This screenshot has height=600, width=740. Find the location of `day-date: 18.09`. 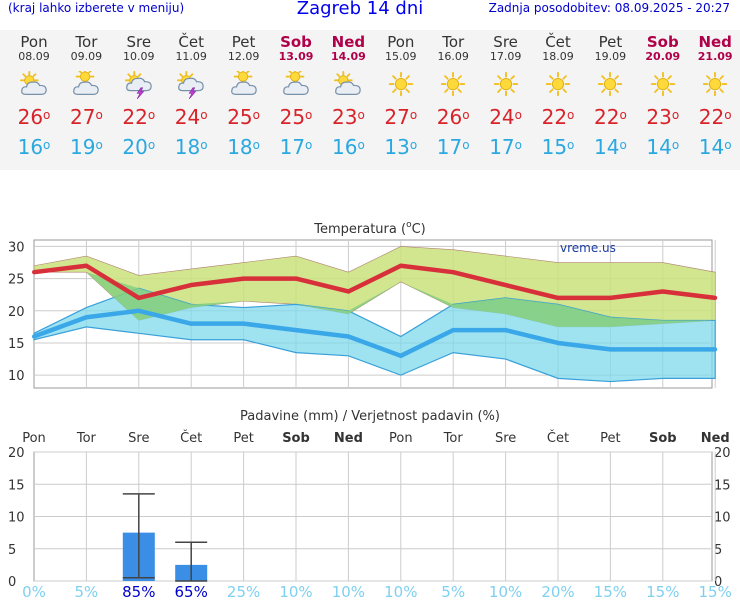

day-date: 18.09 is located at coordinates (558, 56).